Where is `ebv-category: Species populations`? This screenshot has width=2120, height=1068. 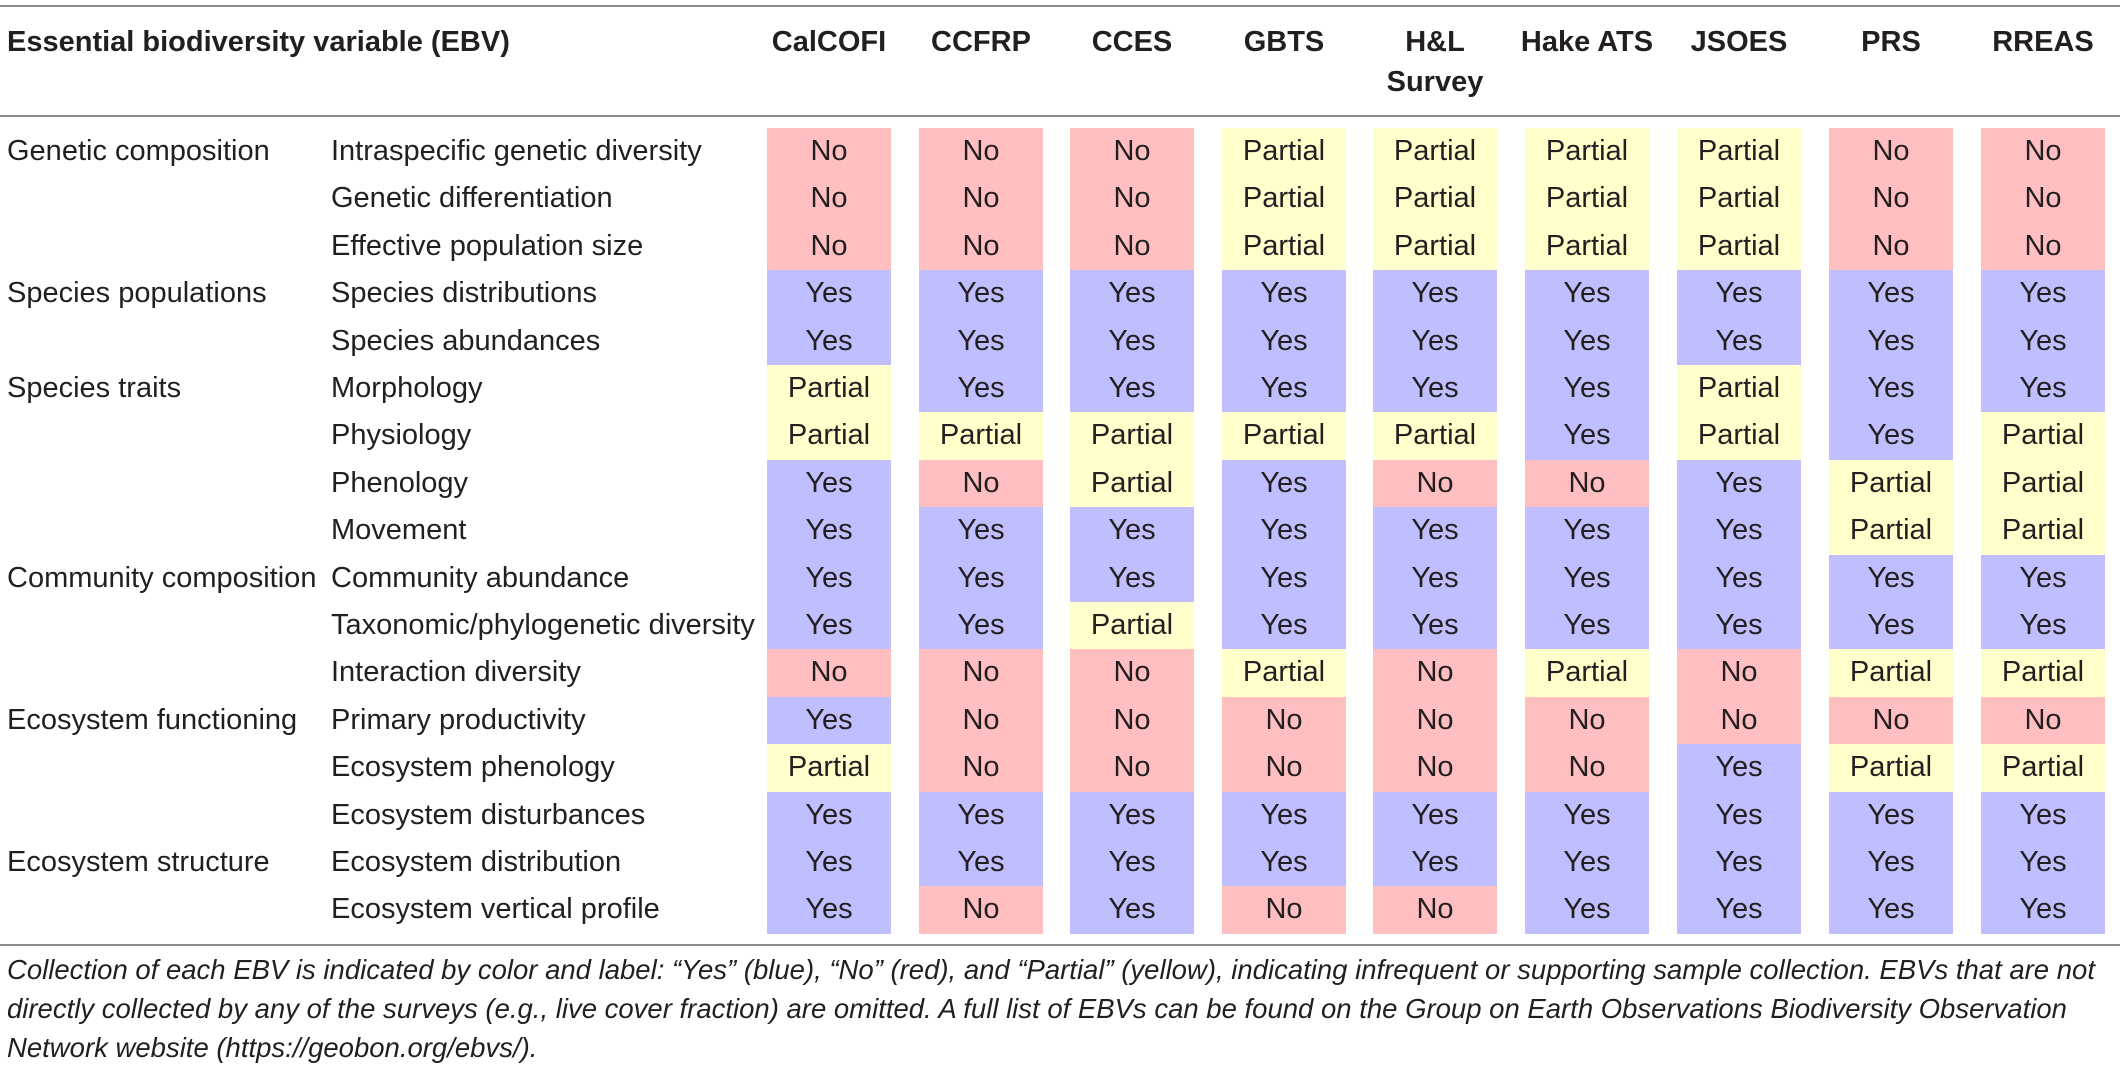
ebv-category: Species populations is located at coordinates (137, 293).